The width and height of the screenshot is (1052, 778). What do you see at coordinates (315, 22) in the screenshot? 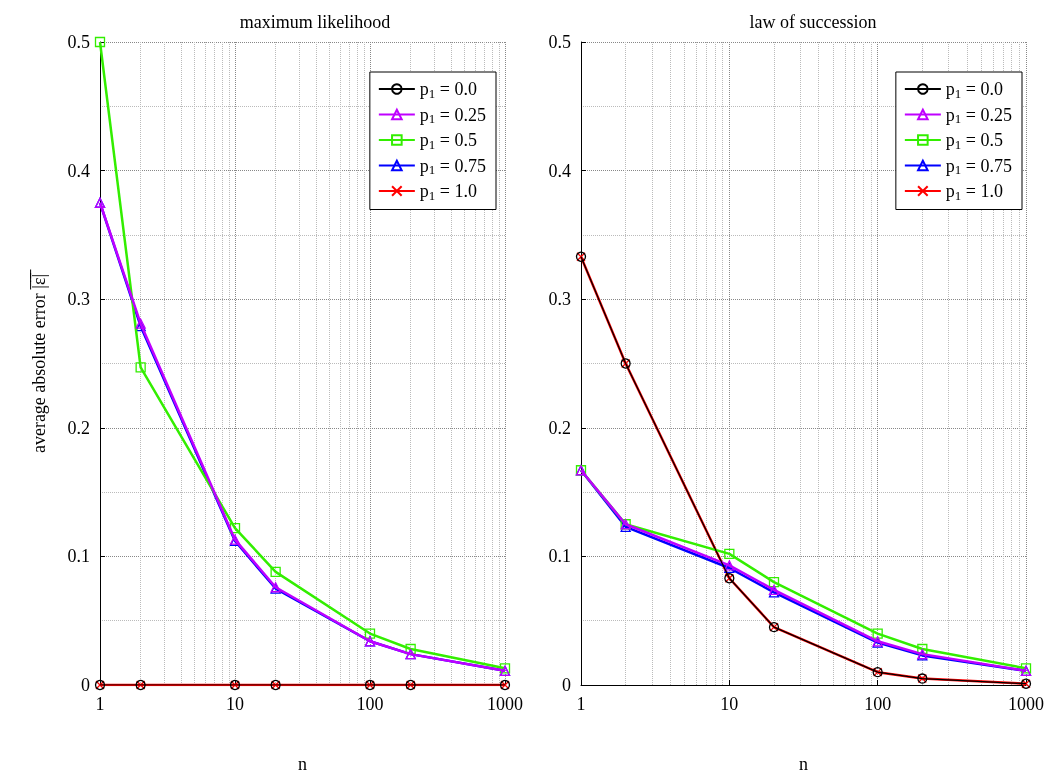
I see `chart-title: maximum likelihood` at bounding box center [315, 22].